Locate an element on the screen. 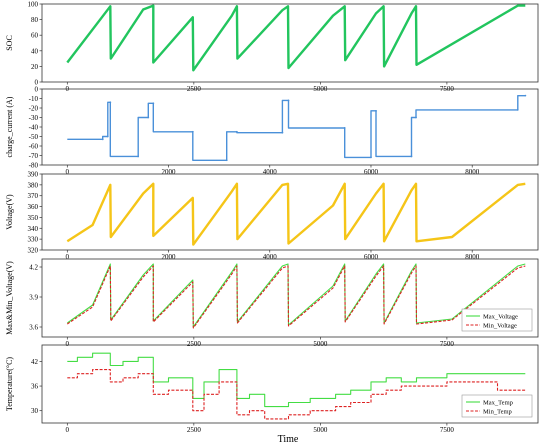 The image size is (550, 448). y-tick-label: 350 is located at coordinates (33, 218).